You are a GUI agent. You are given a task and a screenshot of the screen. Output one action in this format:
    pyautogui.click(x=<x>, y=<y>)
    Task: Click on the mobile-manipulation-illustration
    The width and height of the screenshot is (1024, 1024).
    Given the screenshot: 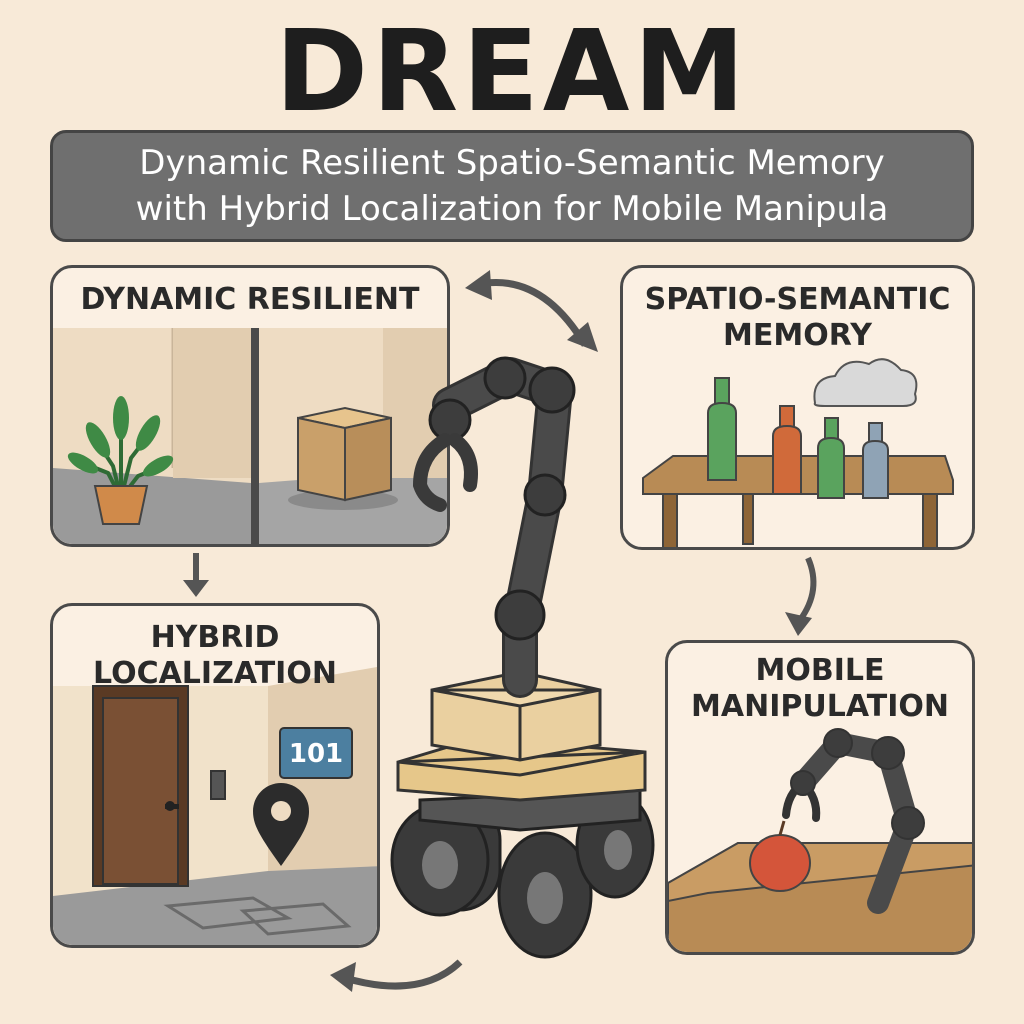 What is the action you would take?
    pyautogui.click(x=820, y=840)
    